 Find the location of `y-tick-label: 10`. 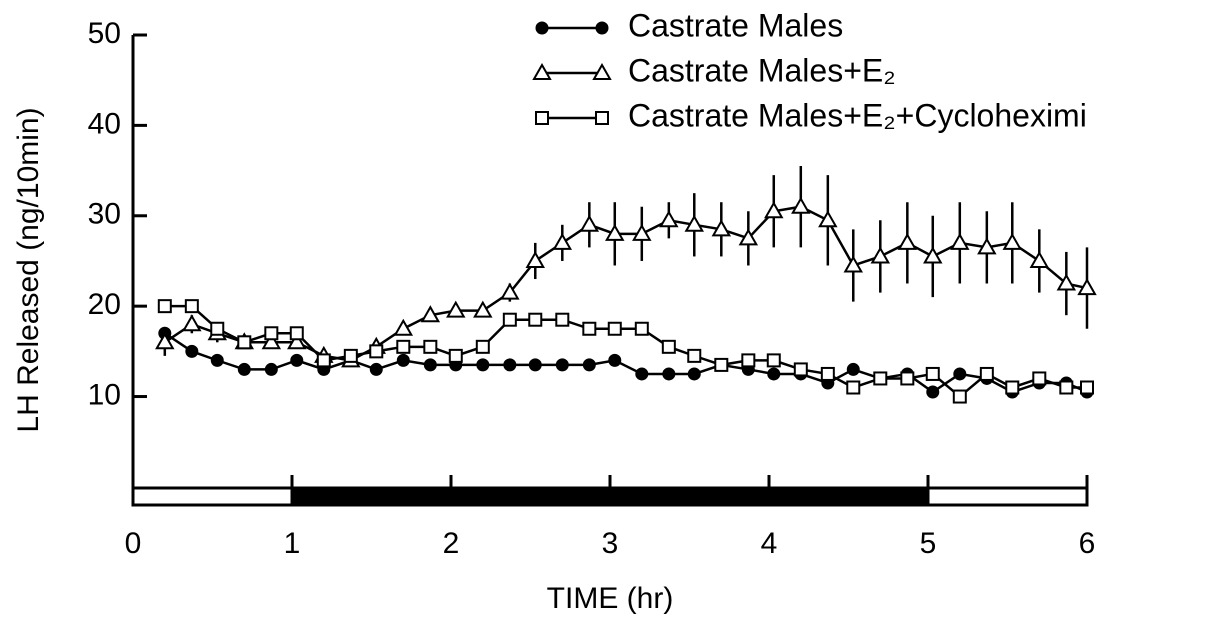

y-tick-label: 10 is located at coordinates (104, 394).